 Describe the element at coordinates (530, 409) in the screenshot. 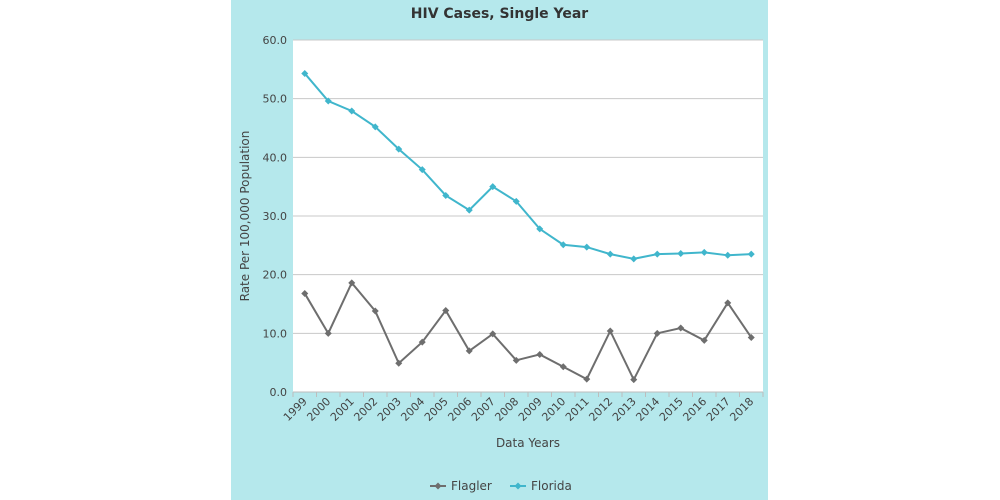

I see `x-tick-label: 2009` at that location.